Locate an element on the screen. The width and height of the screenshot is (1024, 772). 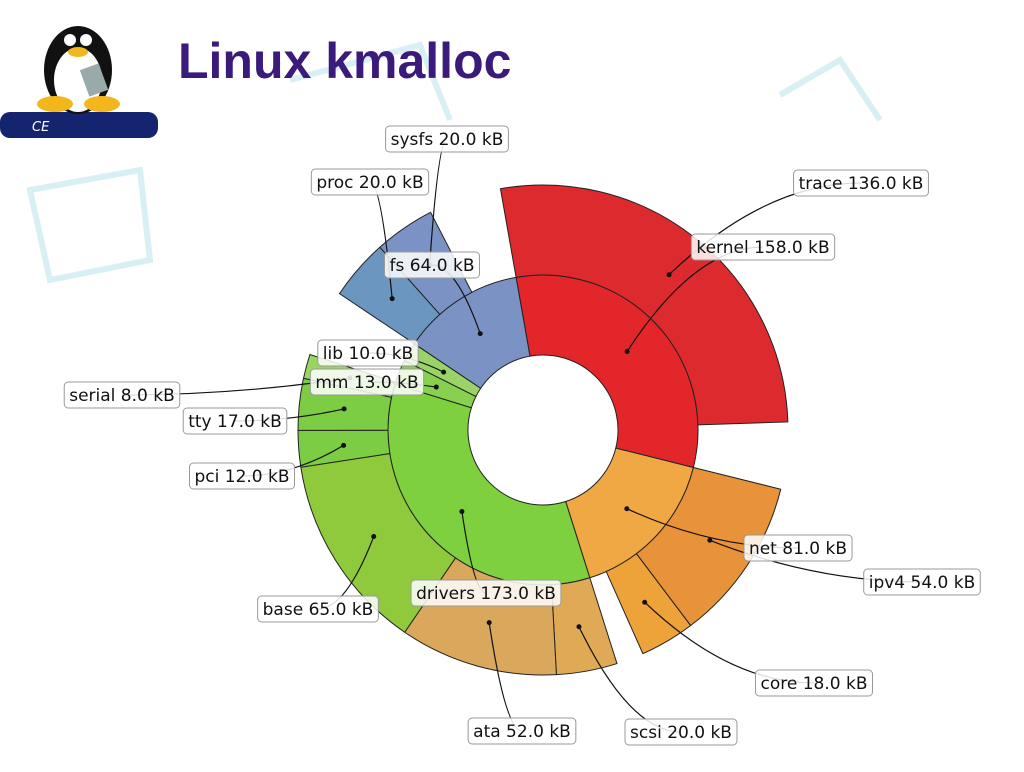
data-label: sysfs 20.0 kB is located at coordinates (447, 140).